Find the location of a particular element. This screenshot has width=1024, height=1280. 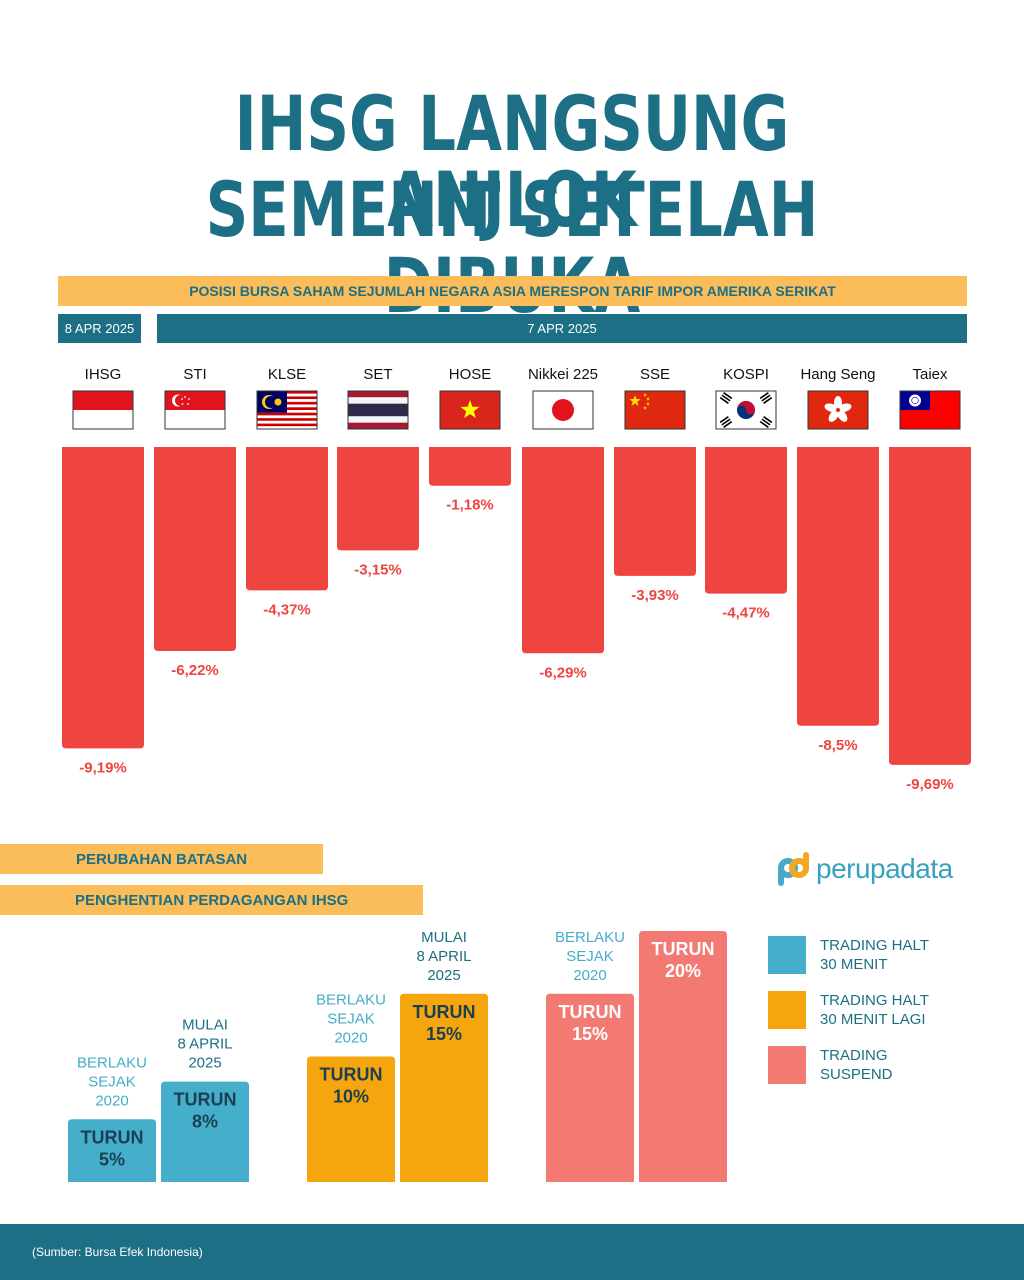

legend-item-halt-30-again: TRADING HALT 30 MENIT LAGI is located at coordinates (859, 1010).